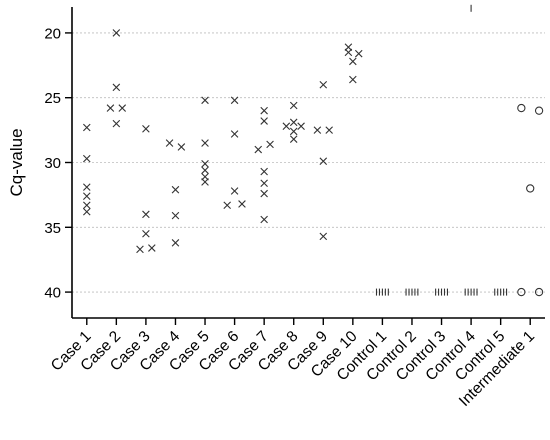 The height and width of the screenshot is (440, 550). I want to click on y-tick-label: 25, so click(52, 98).